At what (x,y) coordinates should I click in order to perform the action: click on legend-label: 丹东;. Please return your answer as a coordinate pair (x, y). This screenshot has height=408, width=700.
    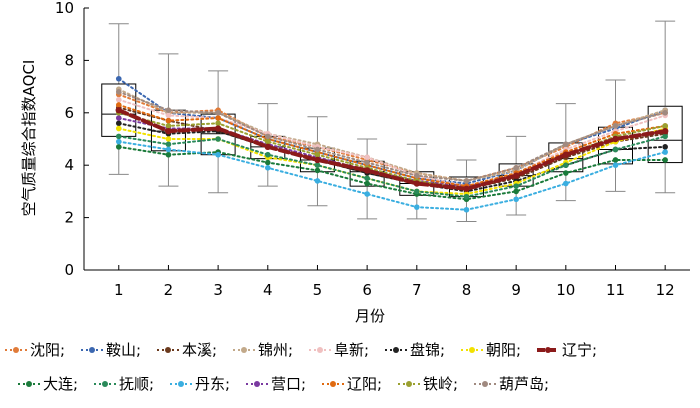
    Looking at the image, I should click on (212, 384).